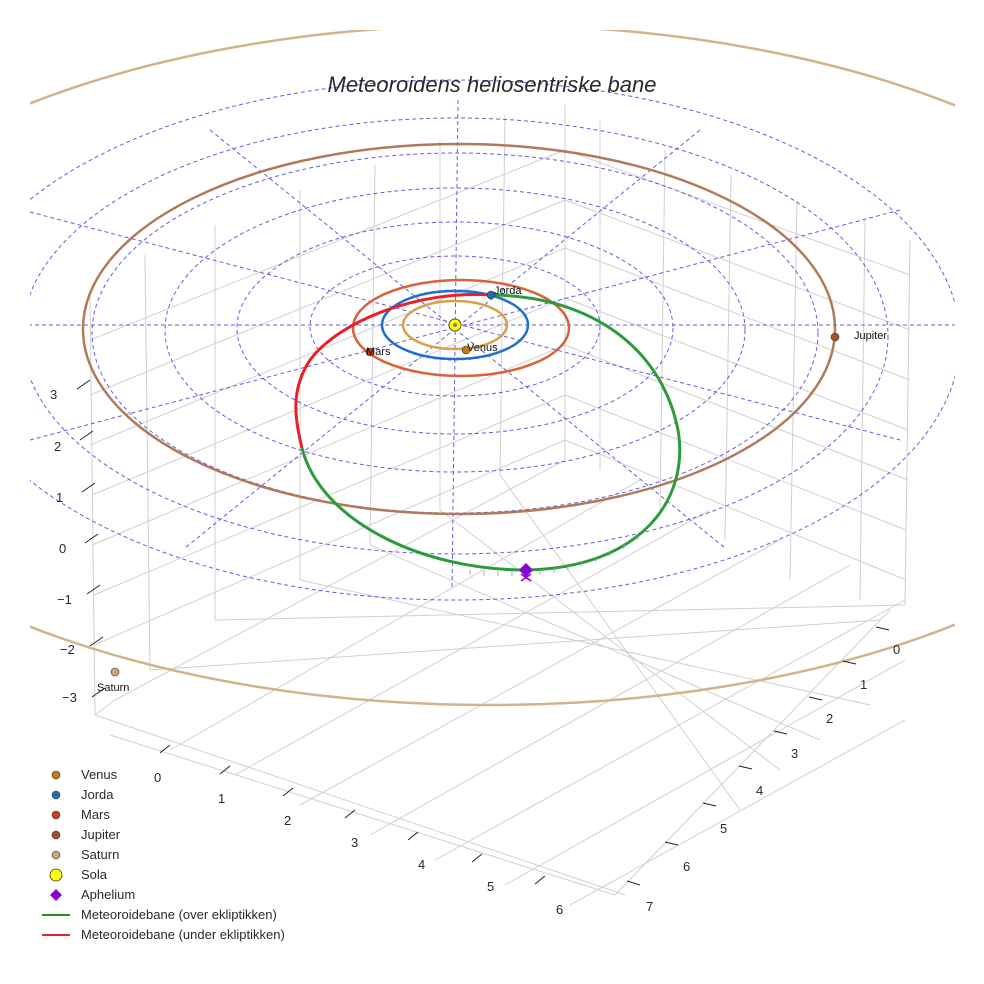 The width and height of the screenshot is (984, 984). I want to click on jorda-marker, so click(491, 295).